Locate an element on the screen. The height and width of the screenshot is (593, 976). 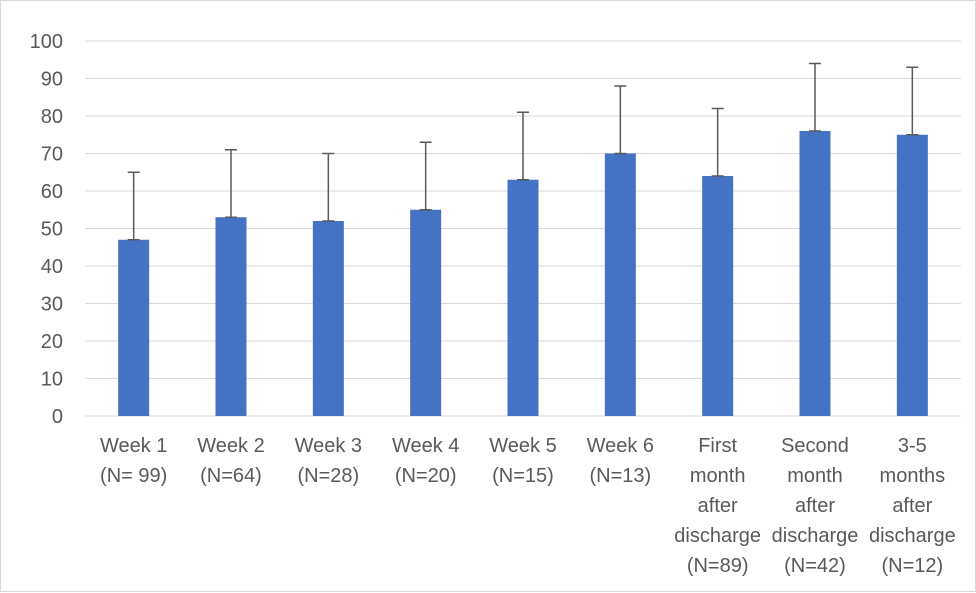
y-tick-label: 10 is located at coordinates (52, 380).